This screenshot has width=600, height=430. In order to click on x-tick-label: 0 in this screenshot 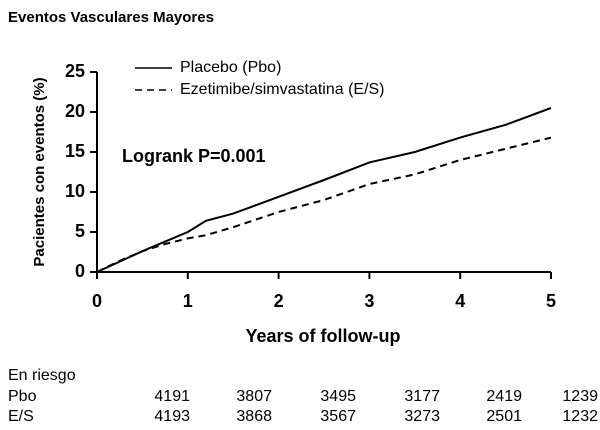, I will do `click(97, 301)`.